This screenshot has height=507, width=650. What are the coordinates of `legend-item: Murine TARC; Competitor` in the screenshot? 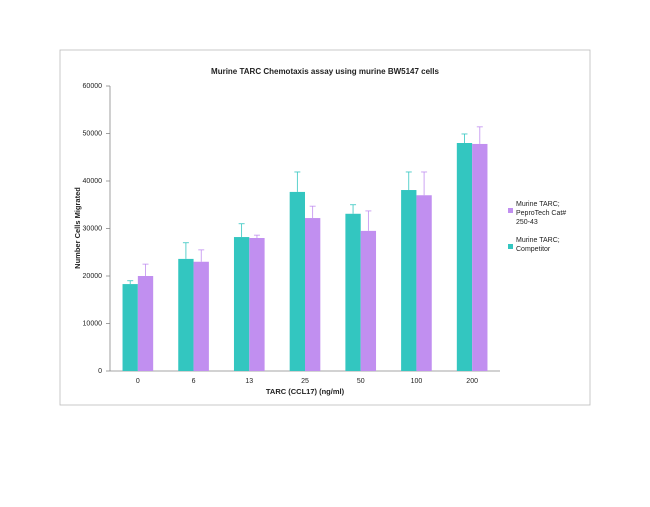 It's located at (538, 245).